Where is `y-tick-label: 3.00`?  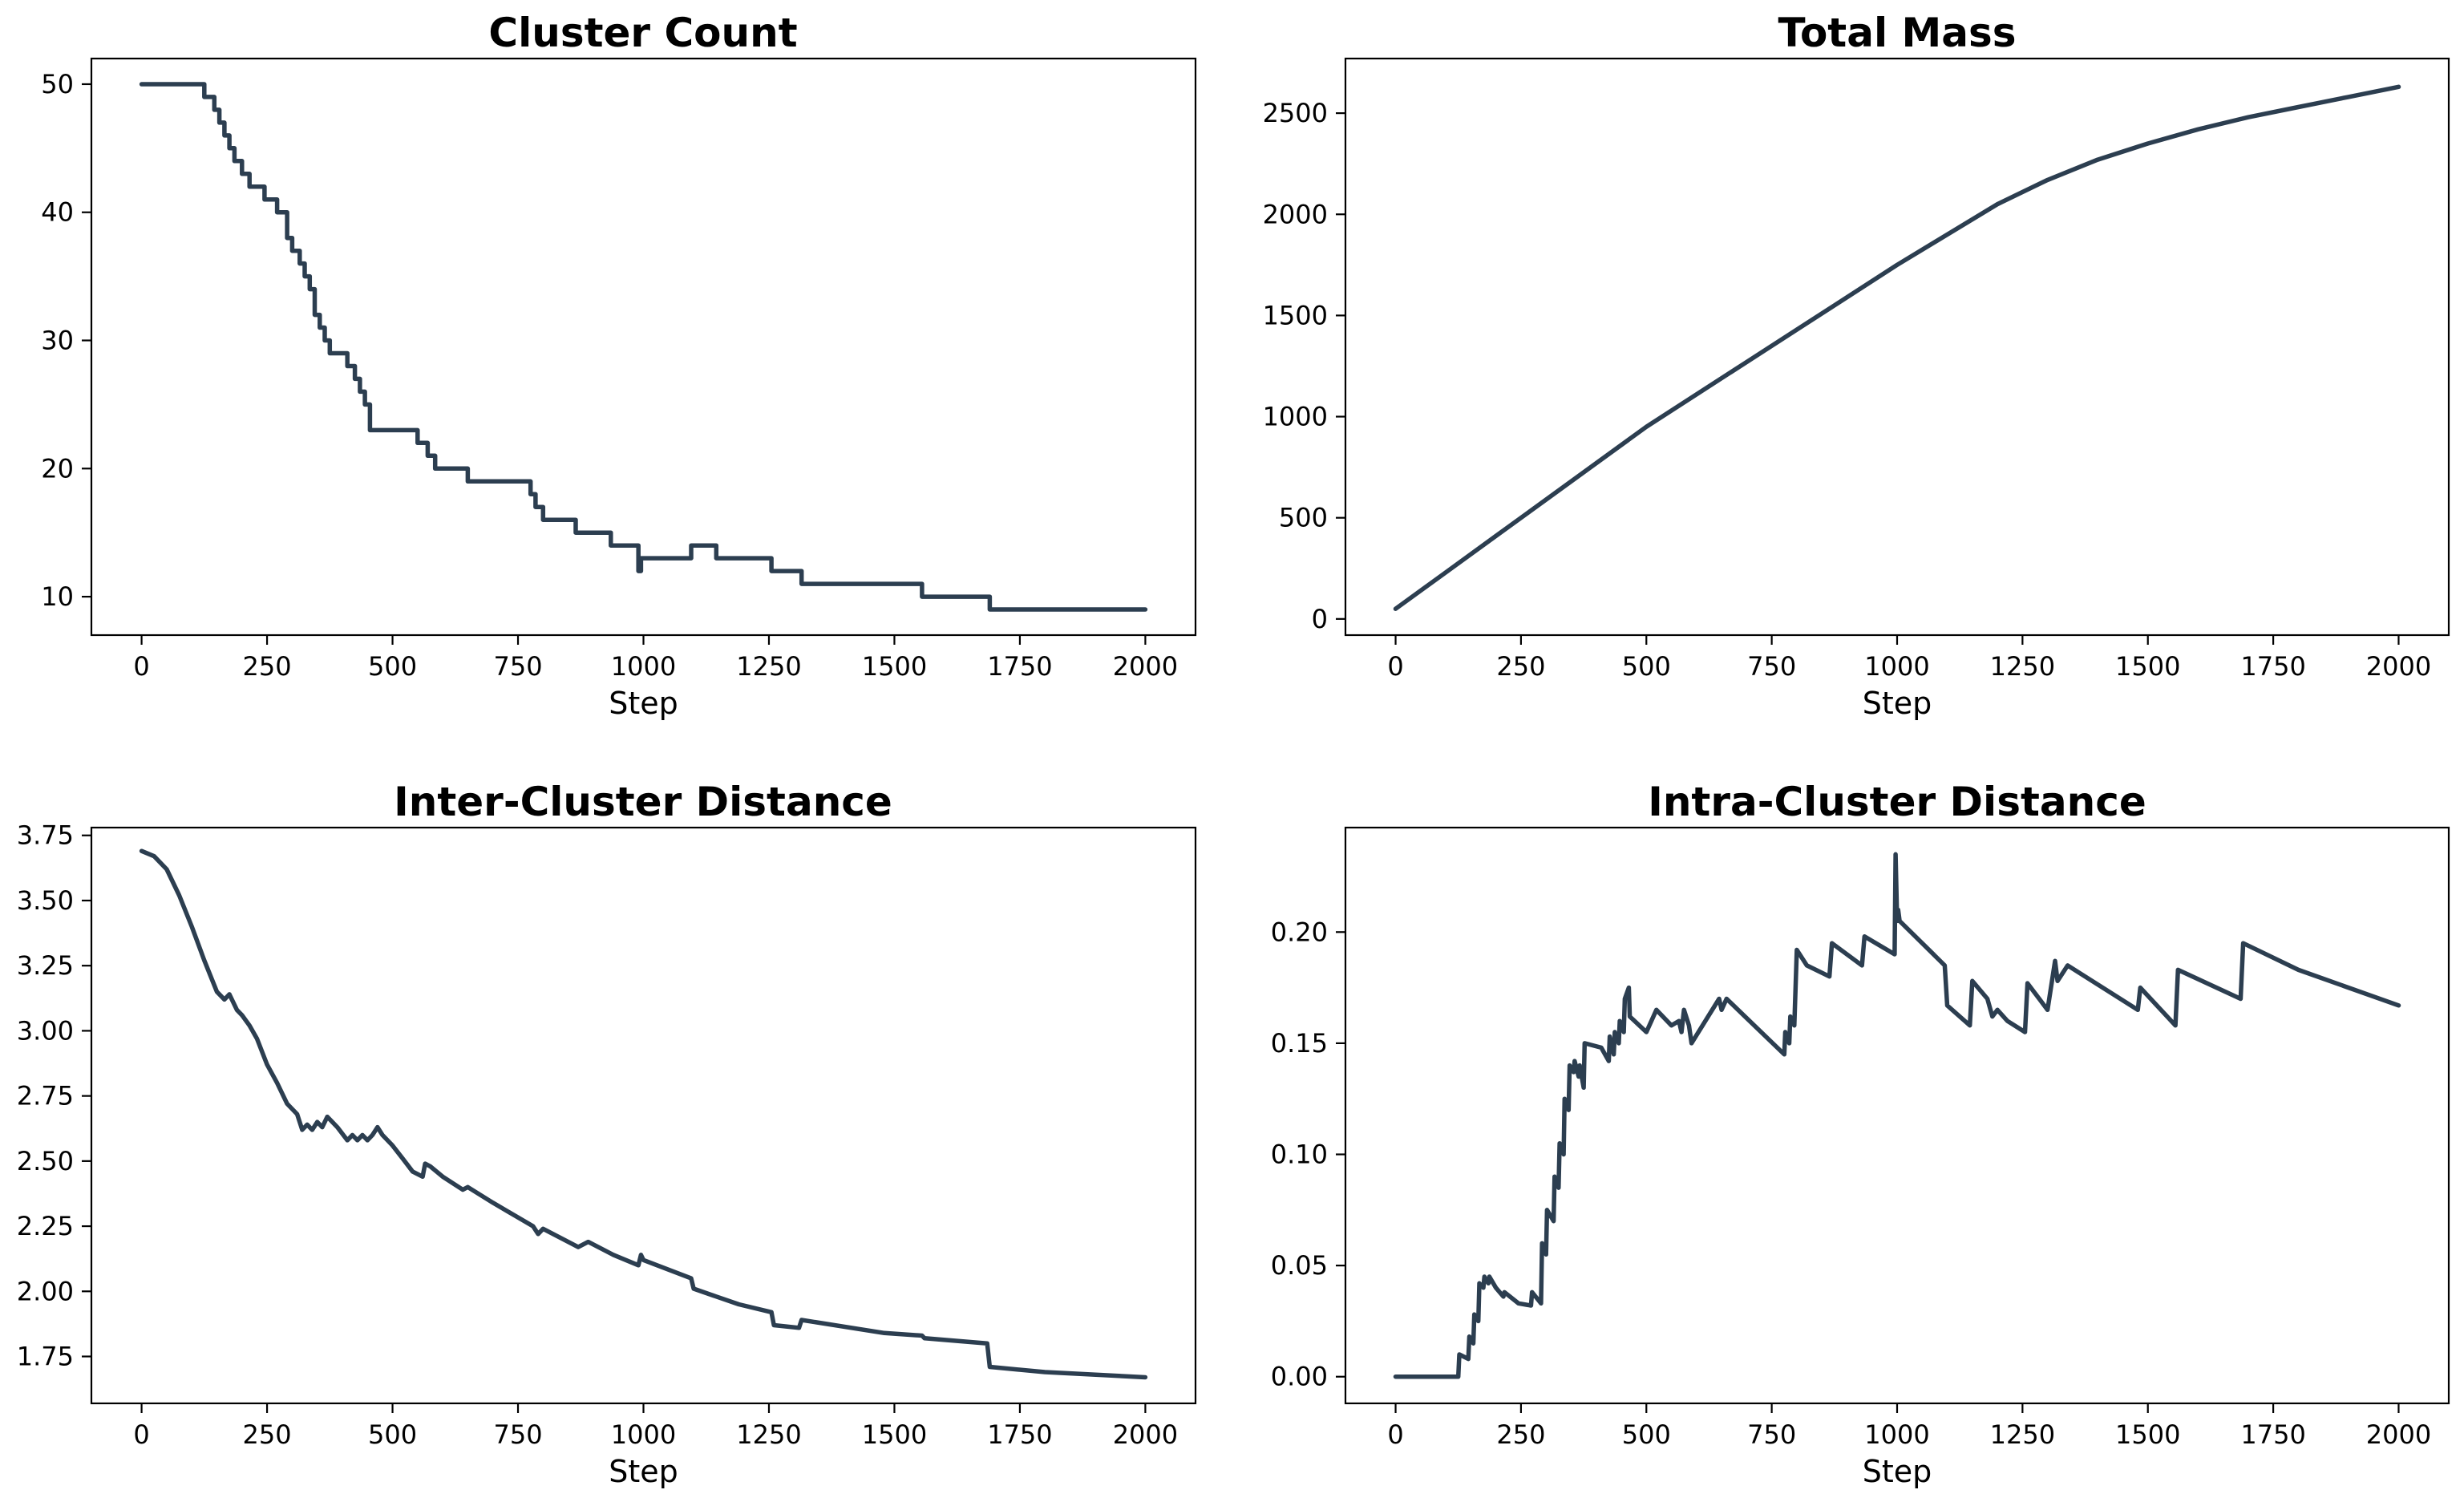 y-tick-label: 3.00 is located at coordinates (45, 1030).